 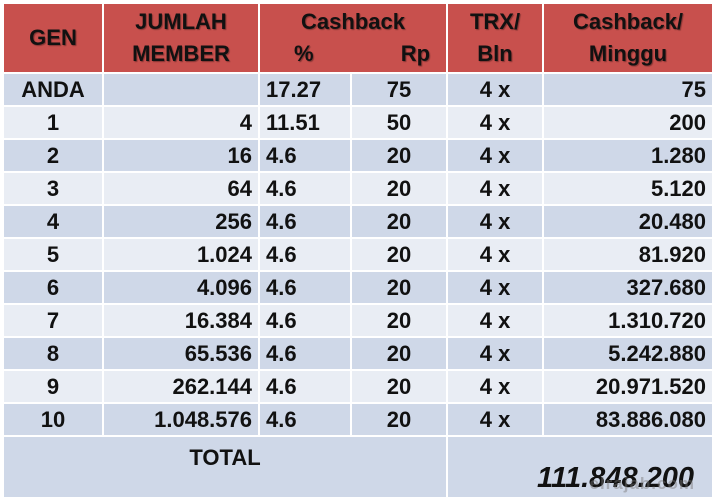 I want to click on cell-gen: 1, so click(x=54, y=123).